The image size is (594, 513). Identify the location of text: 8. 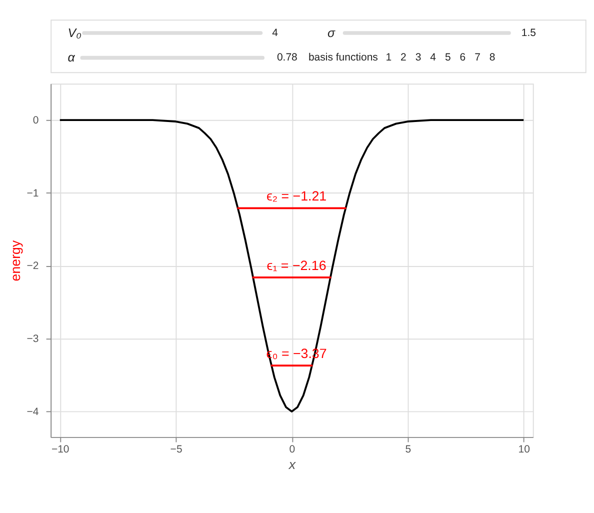
(492, 58).